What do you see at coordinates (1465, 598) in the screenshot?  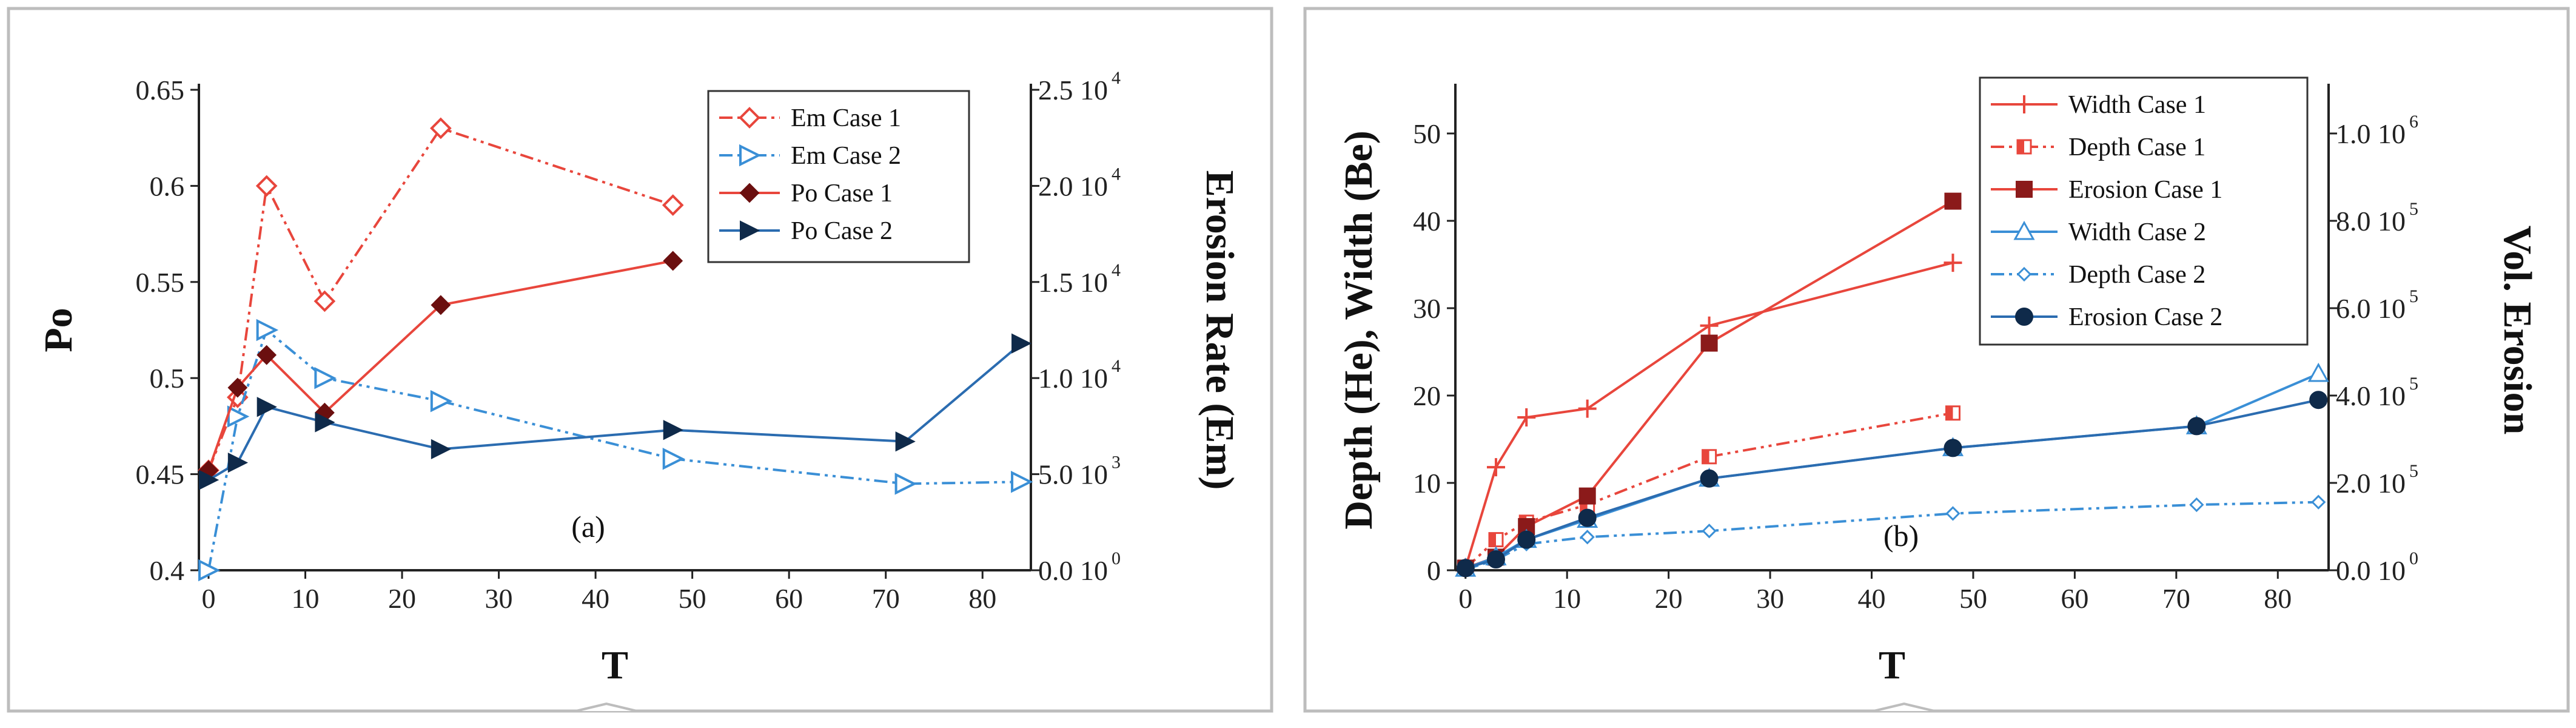 I see `panel-b-x-tick-label: 0` at bounding box center [1465, 598].